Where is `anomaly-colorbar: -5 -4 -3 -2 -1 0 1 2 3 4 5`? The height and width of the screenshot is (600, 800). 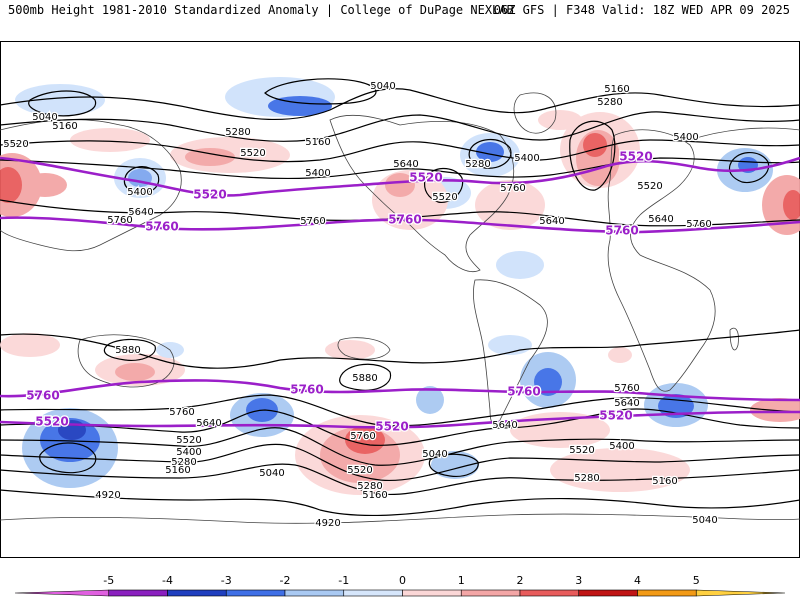
anomaly-colorbar: -5 -4 -3 -2 -1 0 1 2 3 4 5 is located at coordinates (400, 585).